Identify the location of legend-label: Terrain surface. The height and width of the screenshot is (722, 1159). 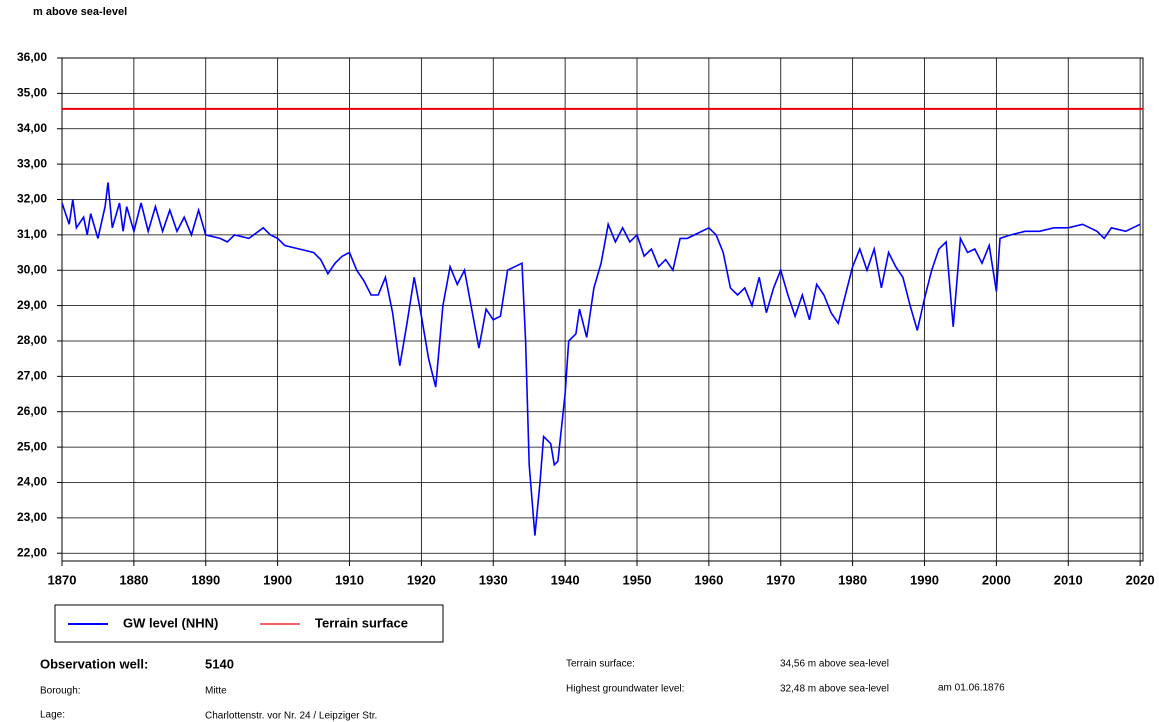
(361, 622).